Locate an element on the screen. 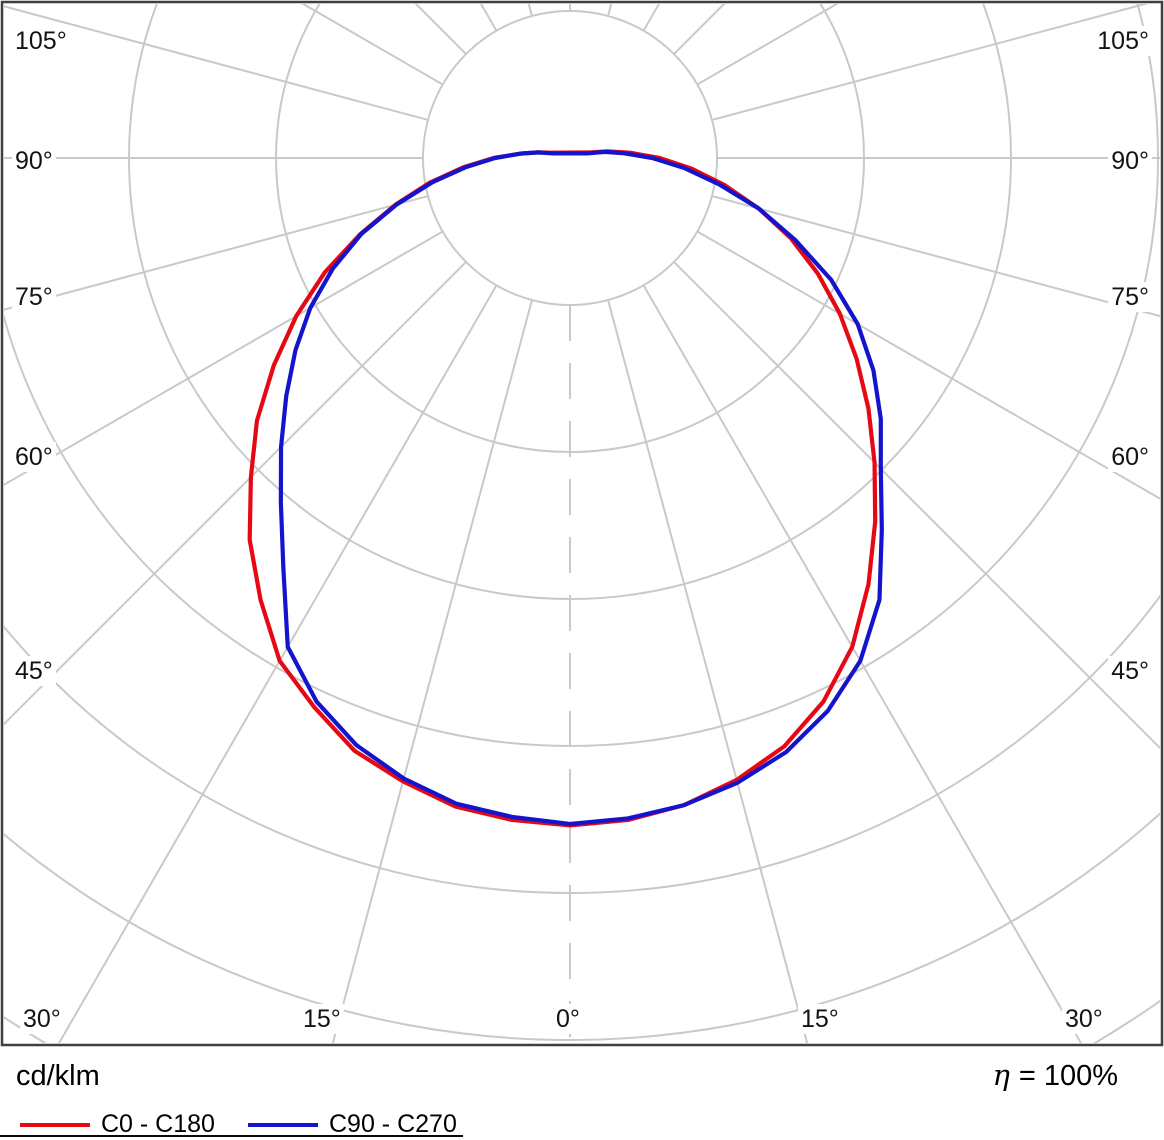  legend-item-c0-c180: C0 - C180 is located at coordinates (117, 1124).